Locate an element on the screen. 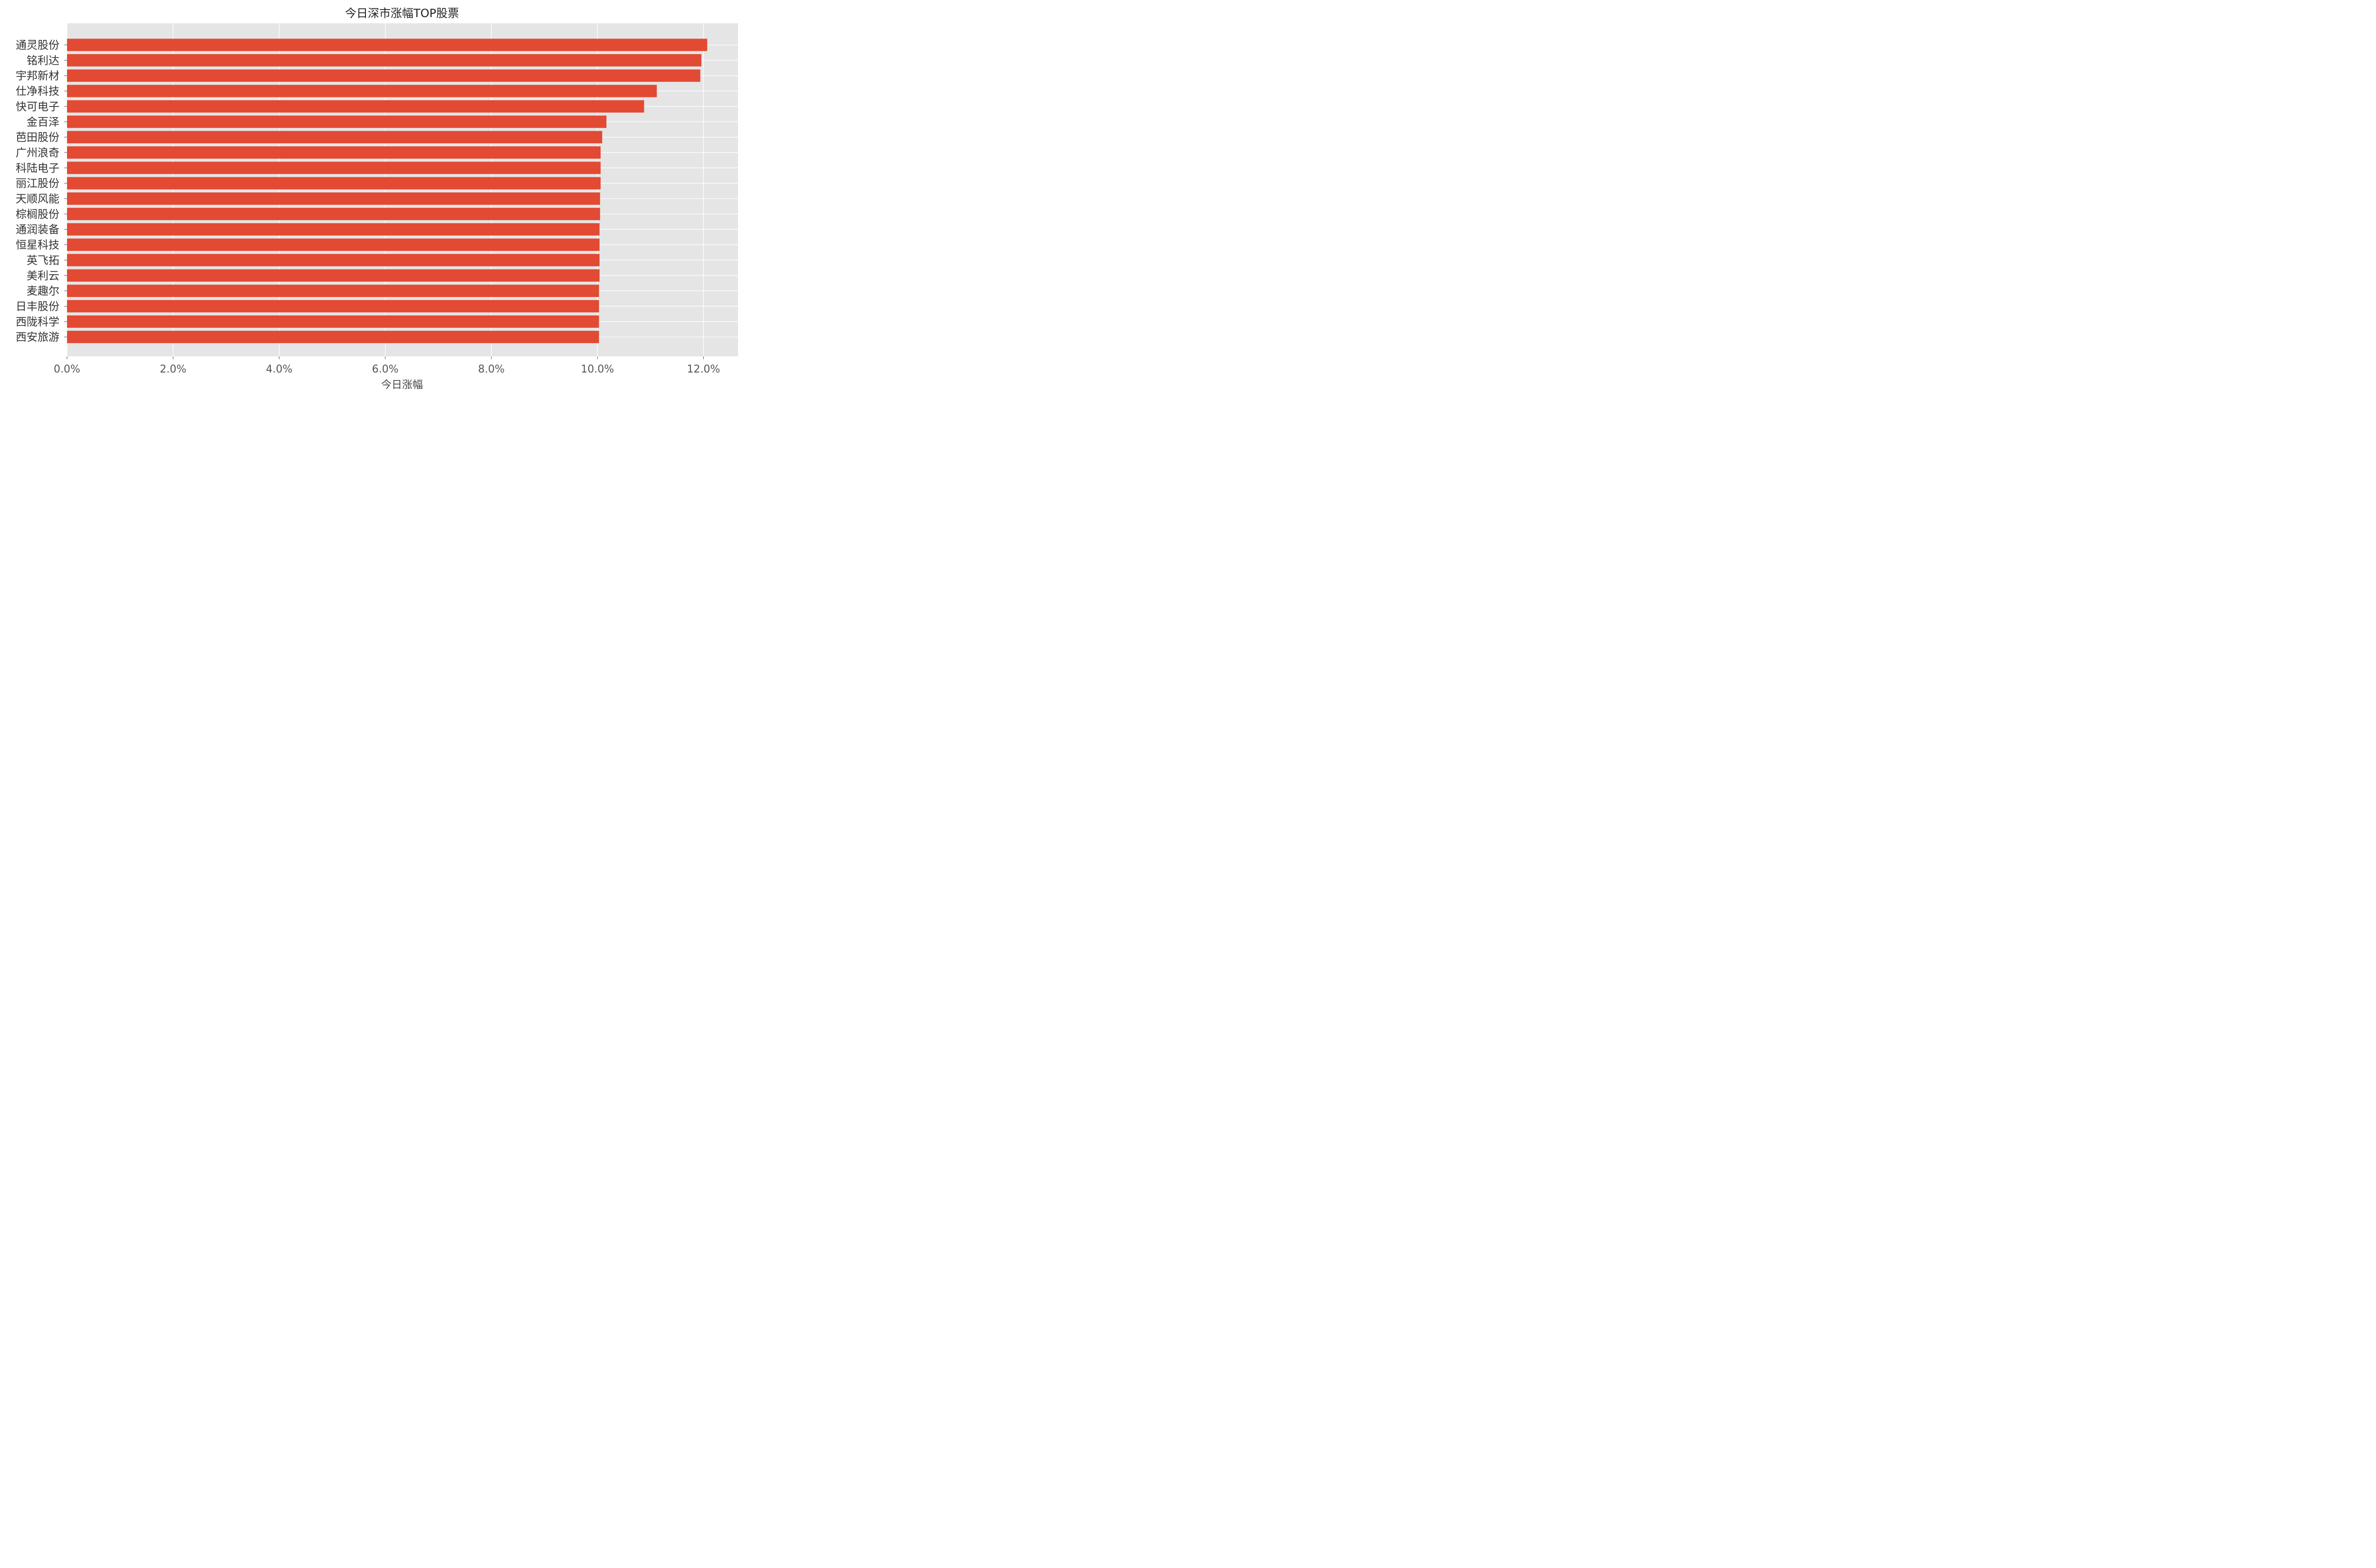  x-tick-label: 2.0% is located at coordinates (173, 369).